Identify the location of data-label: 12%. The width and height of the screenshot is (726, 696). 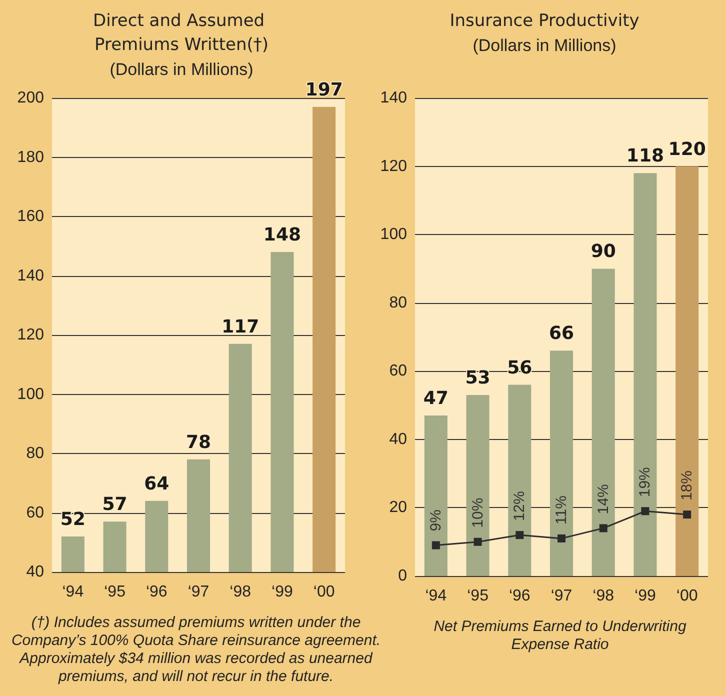
(519, 506).